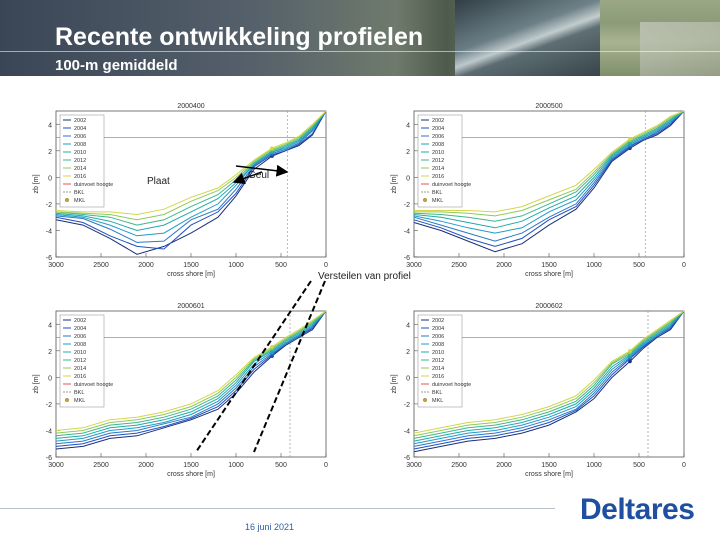 Image resolution: width=720 pixels, height=540 pixels. Describe the element at coordinates (158, 181) in the screenshot. I see `plaat-label: Plaat` at that location.